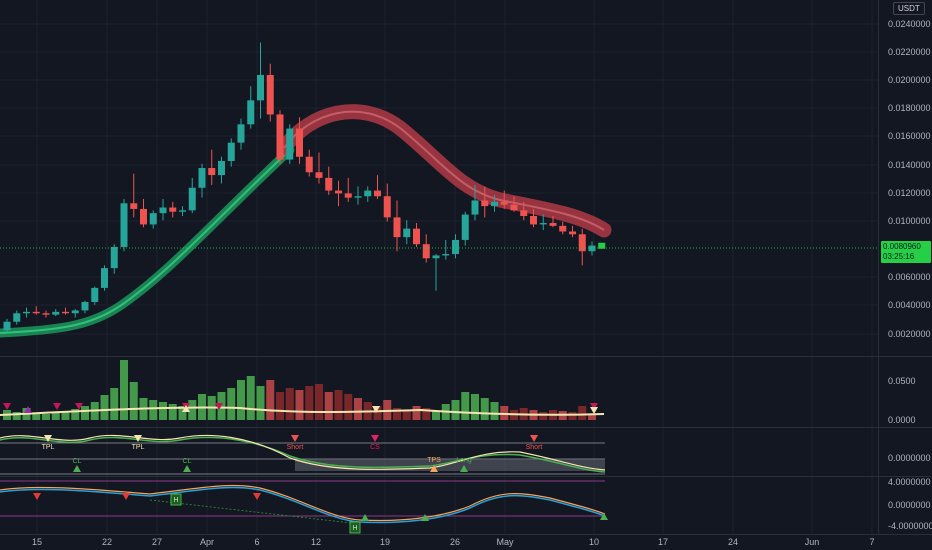 The width and height of the screenshot is (932, 550). I want to click on signal-cl-label: CL, so click(77, 461).